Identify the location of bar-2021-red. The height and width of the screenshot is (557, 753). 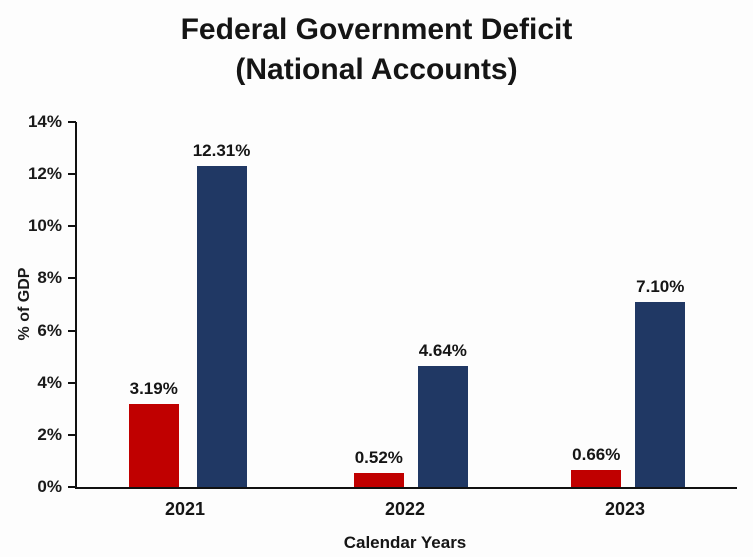
(153, 445).